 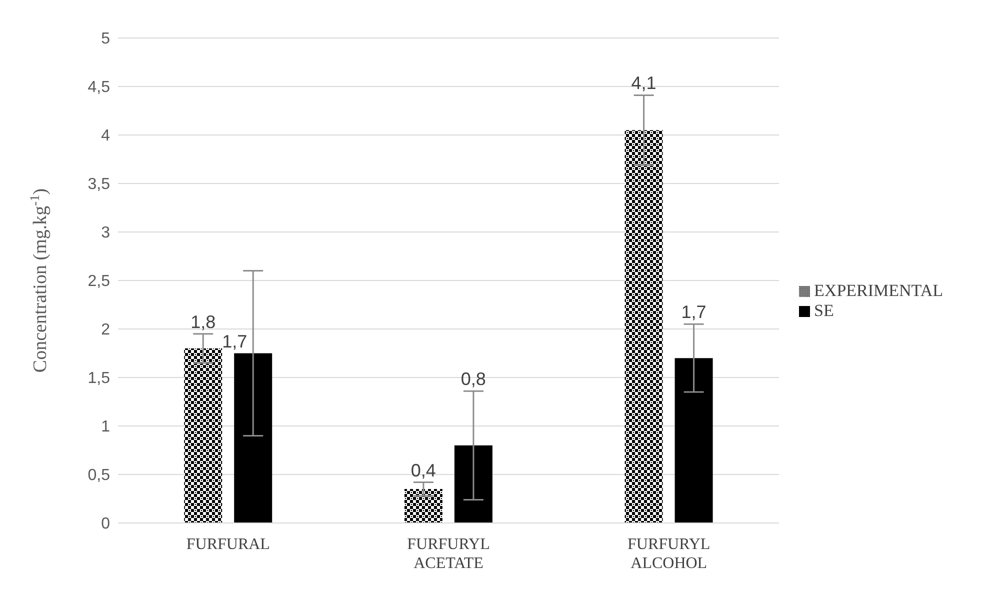 I want to click on y-tick-label: 0,5, so click(x=99, y=475).